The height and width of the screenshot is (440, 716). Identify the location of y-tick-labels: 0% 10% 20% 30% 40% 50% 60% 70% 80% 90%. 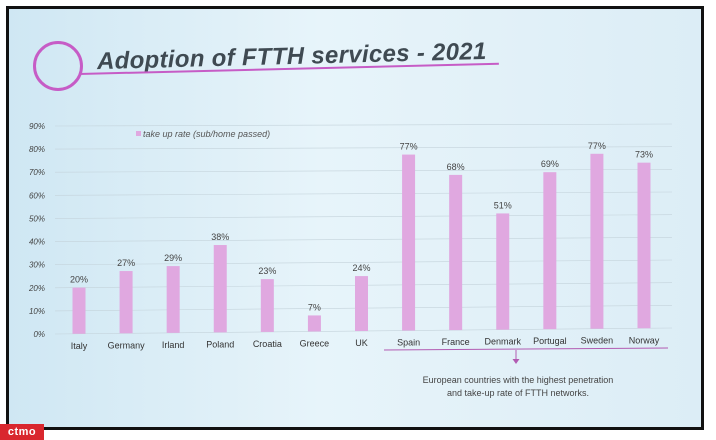
(36, 230).